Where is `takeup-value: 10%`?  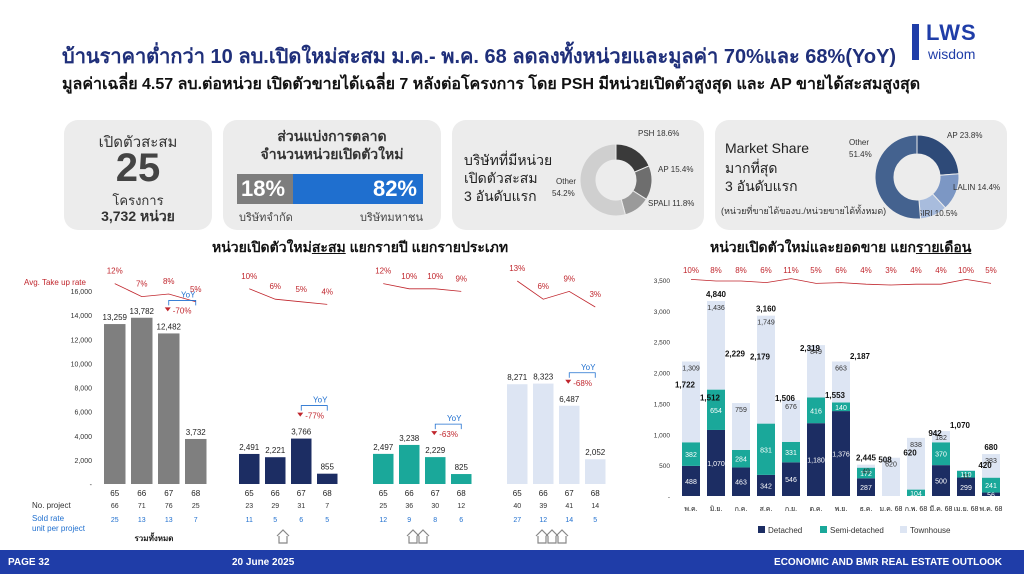 takeup-value: 10% is located at coordinates (409, 276).